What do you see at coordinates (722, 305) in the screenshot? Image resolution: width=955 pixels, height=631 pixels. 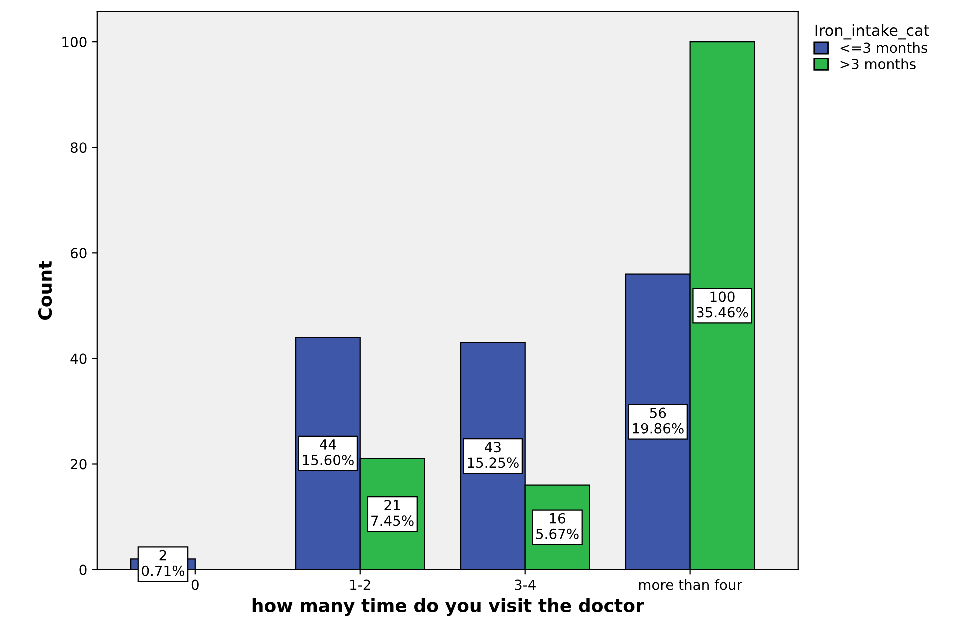 I see `data-label: 100 35.46%` at bounding box center [722, 305].